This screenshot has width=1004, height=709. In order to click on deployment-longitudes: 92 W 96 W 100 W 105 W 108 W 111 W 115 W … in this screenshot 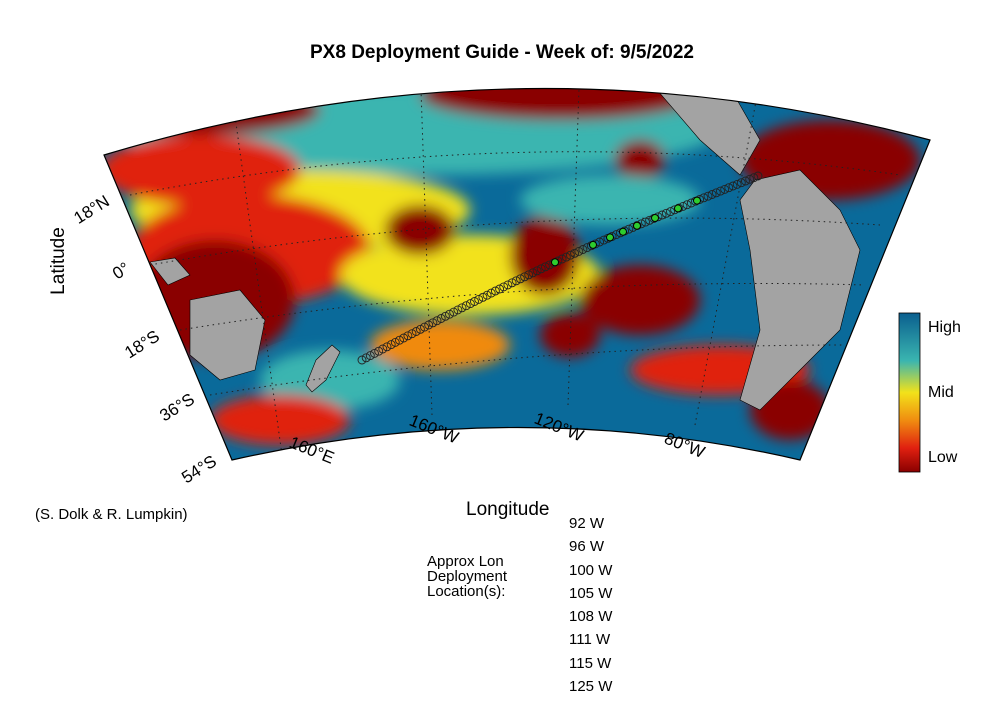, I will do `click(590, 605)`.